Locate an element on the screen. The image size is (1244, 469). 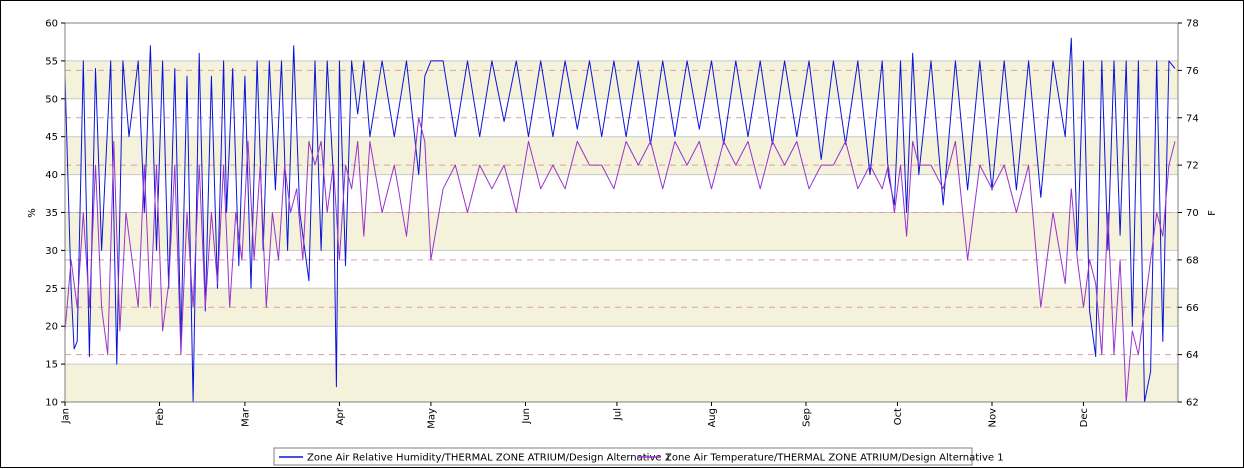
y2-tick-label: 66 is located at coordinates (1192, 308).